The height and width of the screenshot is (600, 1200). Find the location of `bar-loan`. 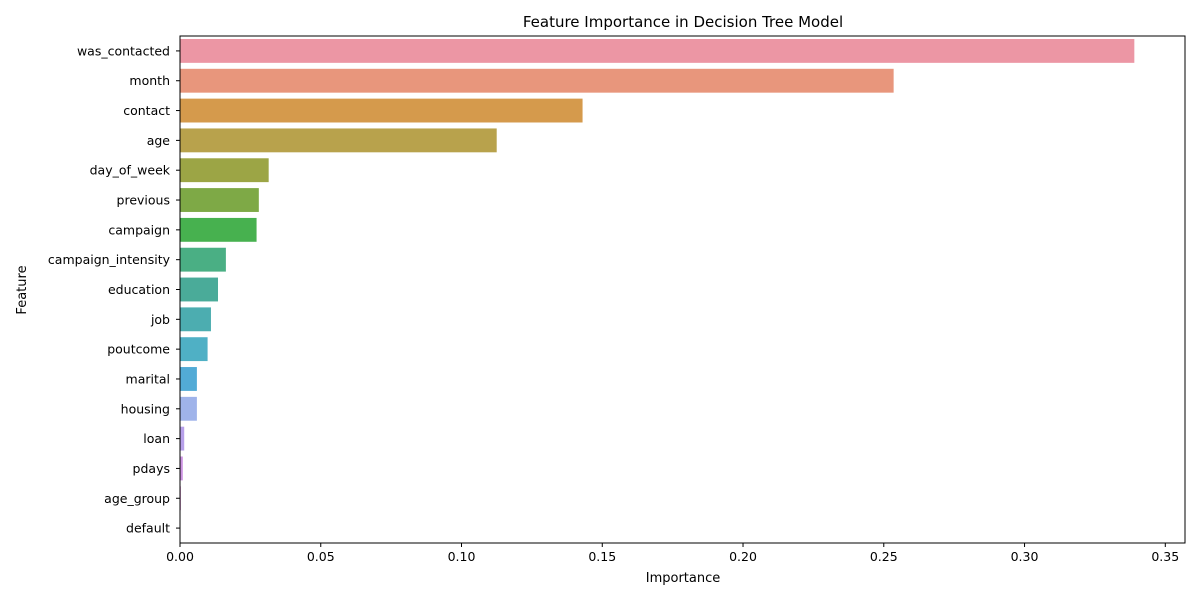

bar-loan is located at coordinates (182, 438).